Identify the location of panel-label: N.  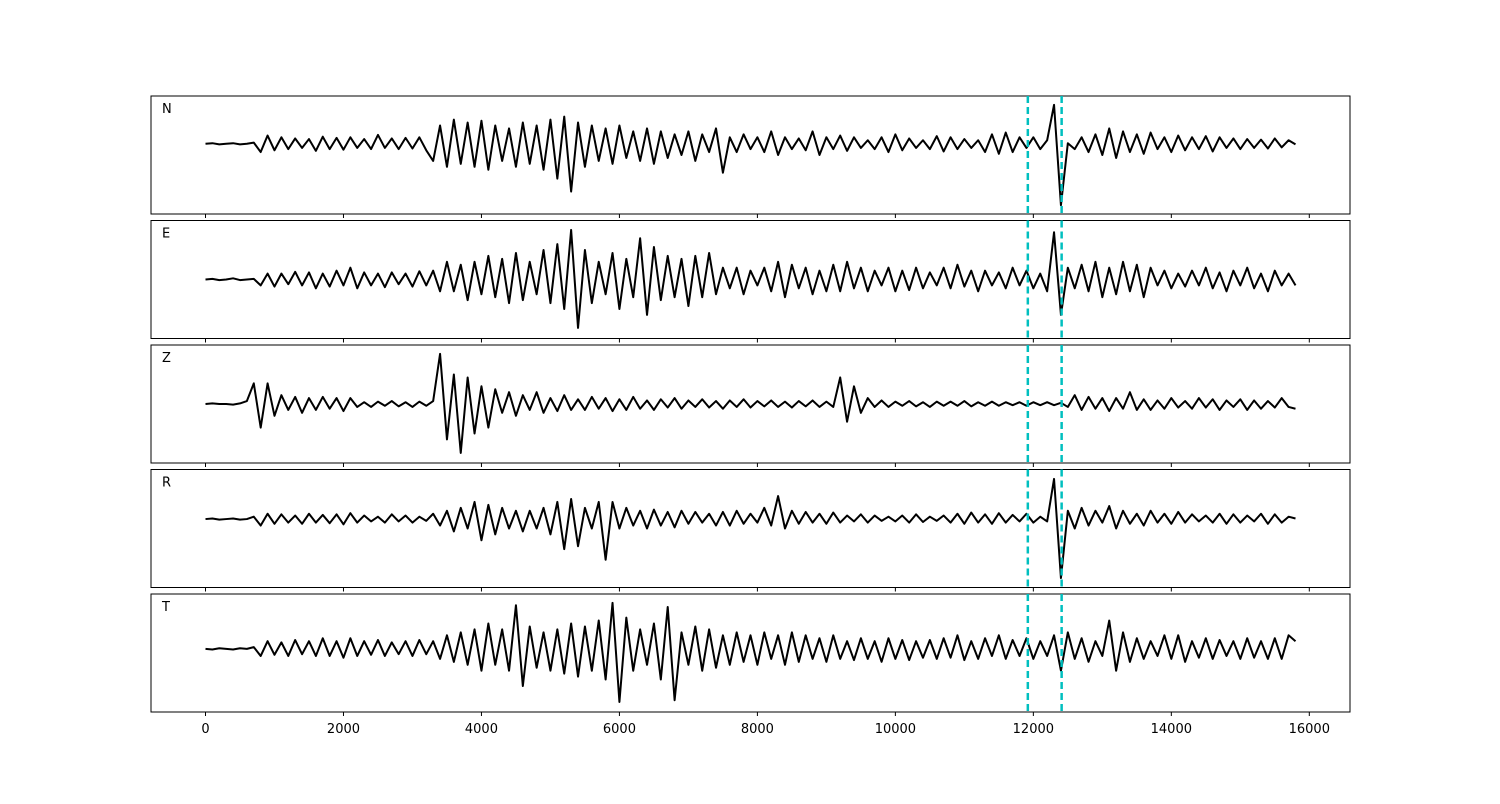
(167, 109).